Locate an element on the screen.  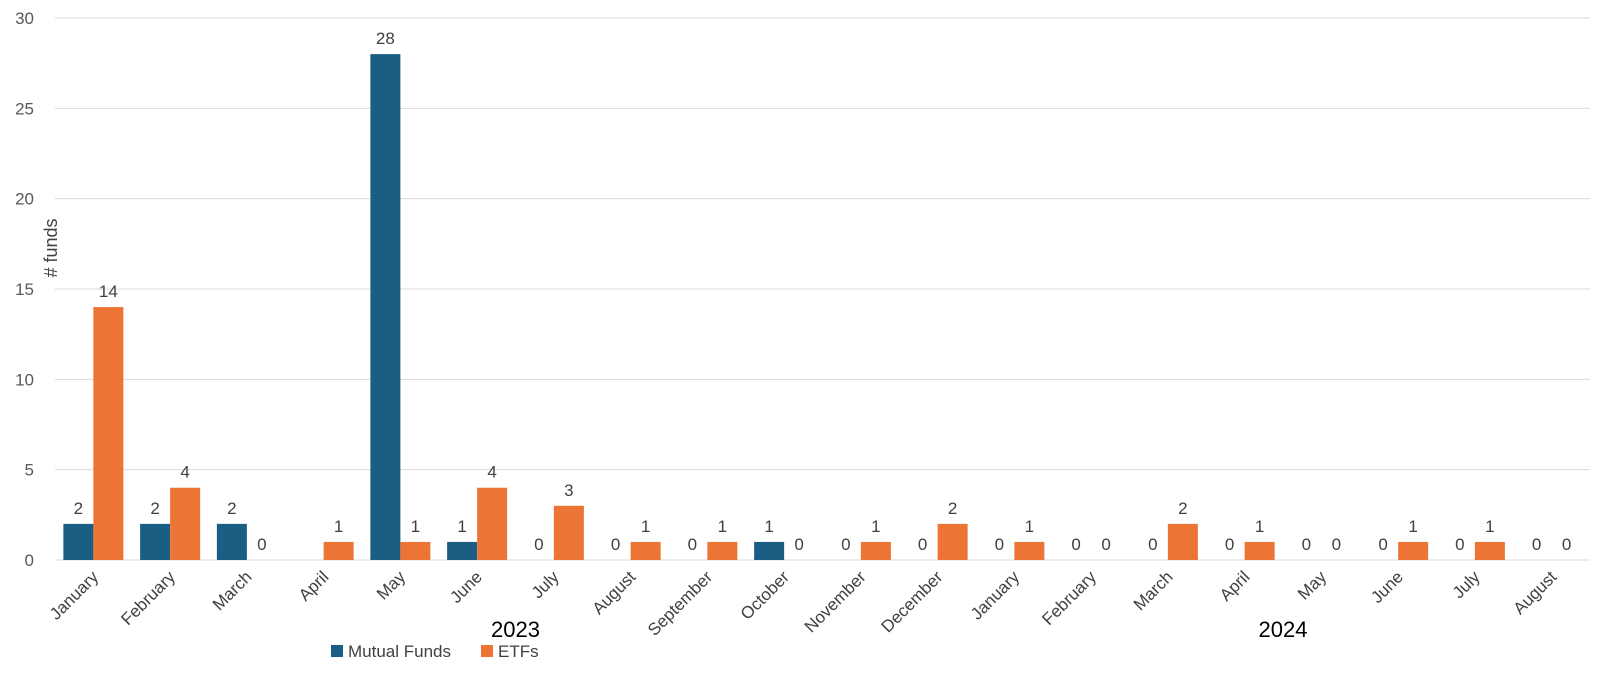
category-label: November is located at coordinates (835, 601).